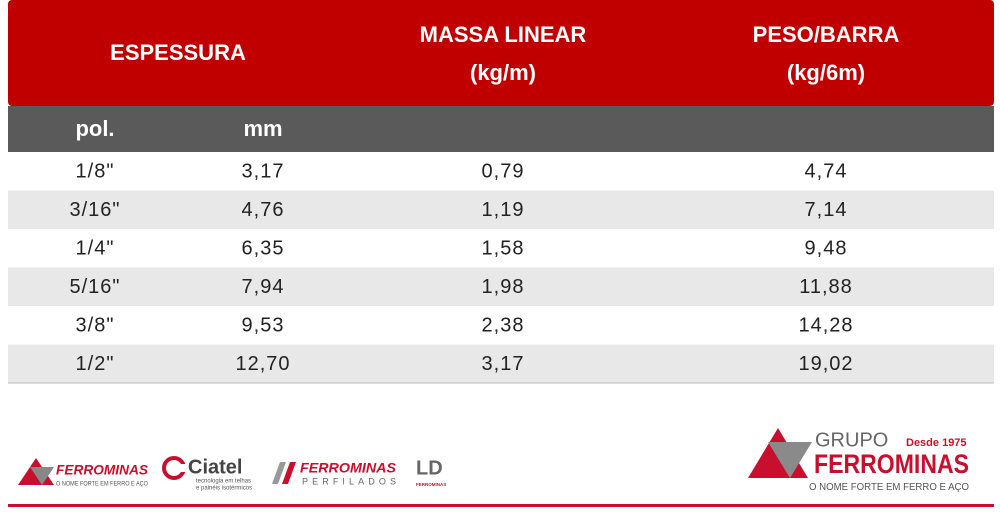  I want to click on logo-name: LD, so click(429, 468).